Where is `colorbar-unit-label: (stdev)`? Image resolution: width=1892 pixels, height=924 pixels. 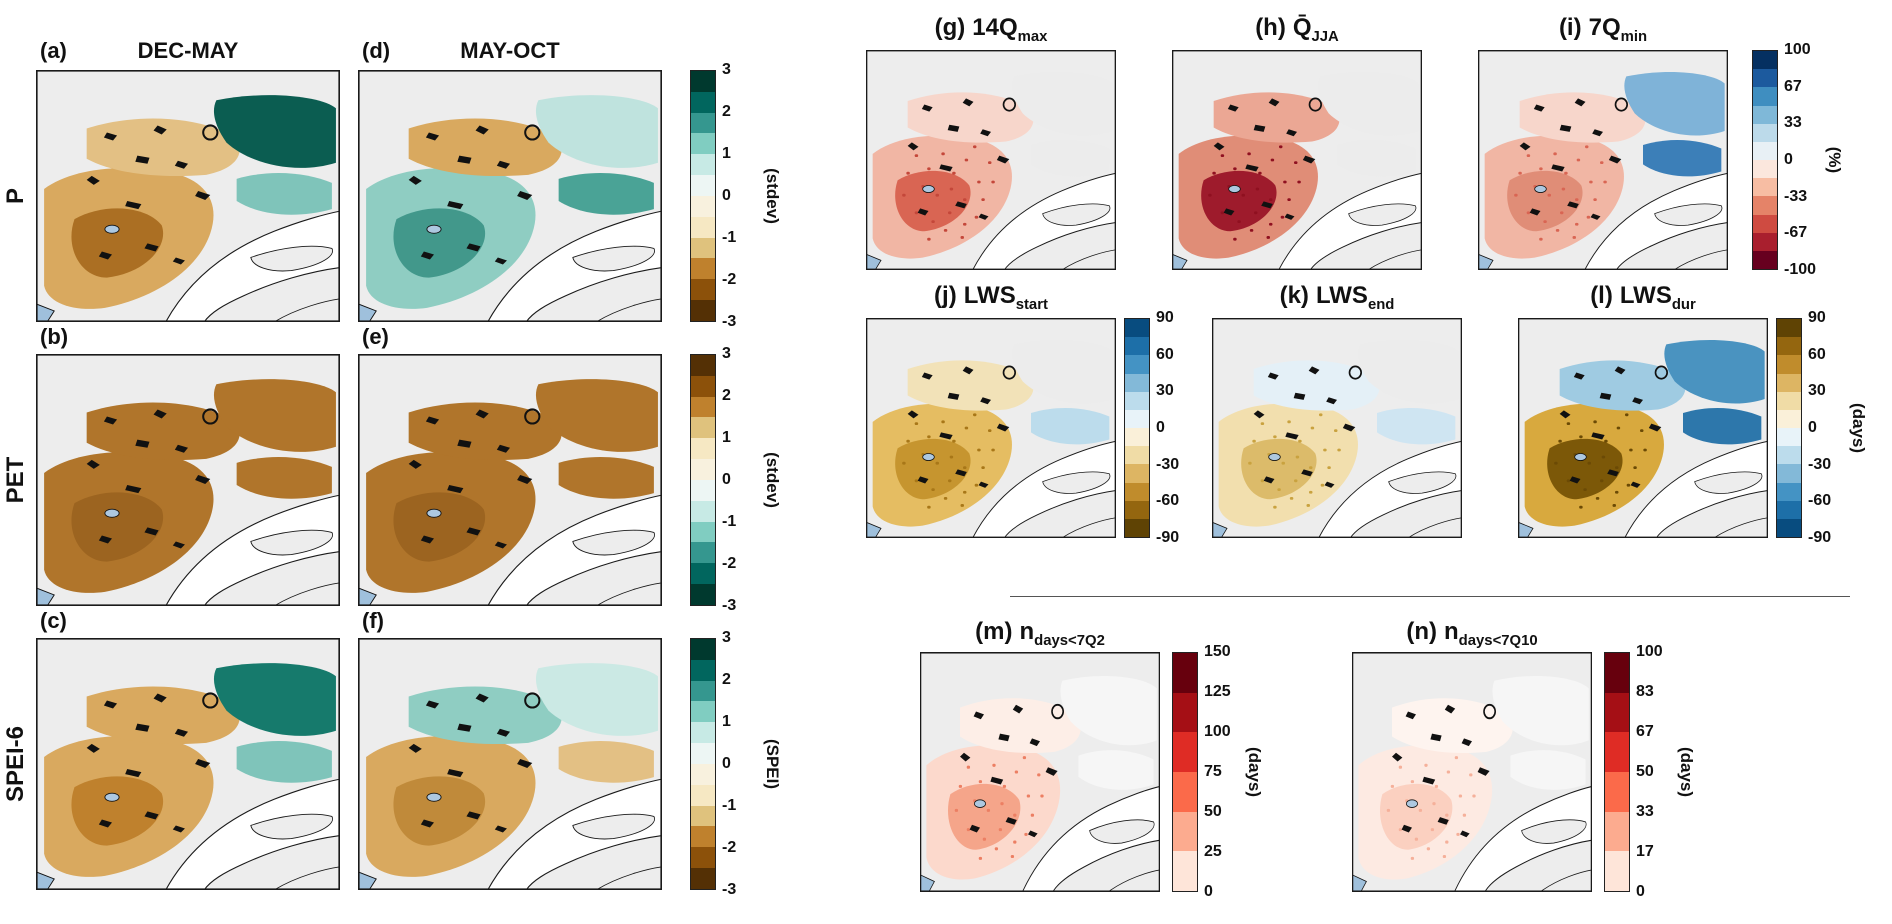
colorbar-unit-label: (stdev) is located at coordinates (772, 196).